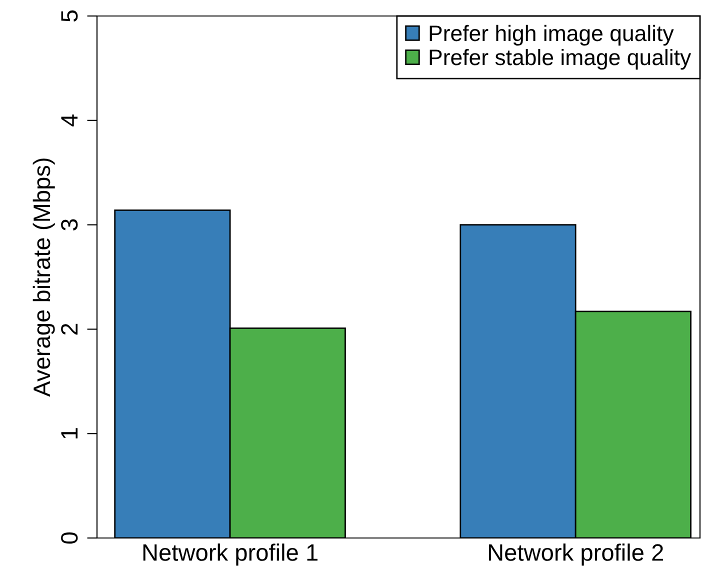  Describe the element at coordinates (552, 35) in the screenshot. I see `legend-label: Prefer high image quality` at that location.